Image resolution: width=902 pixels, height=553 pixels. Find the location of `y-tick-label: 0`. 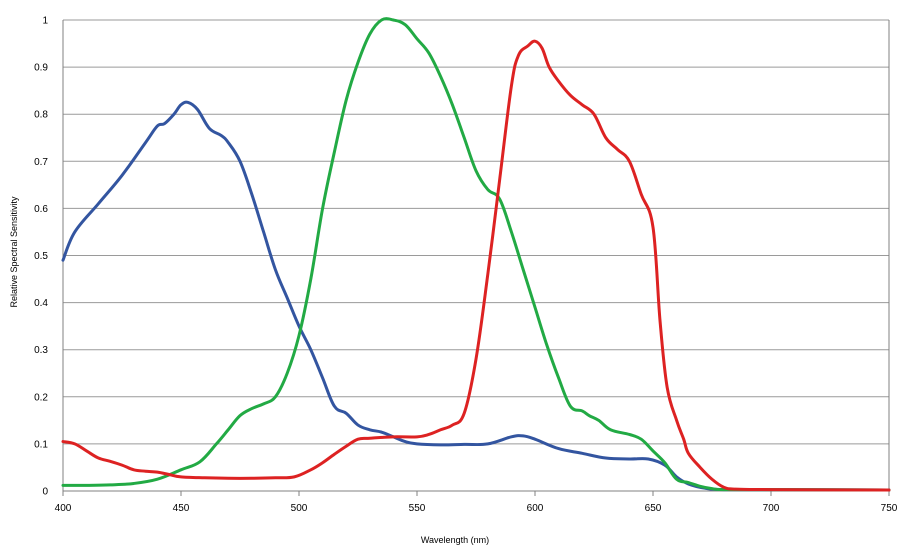

y-tick-label: 0 is located at coordinates (45, 492).